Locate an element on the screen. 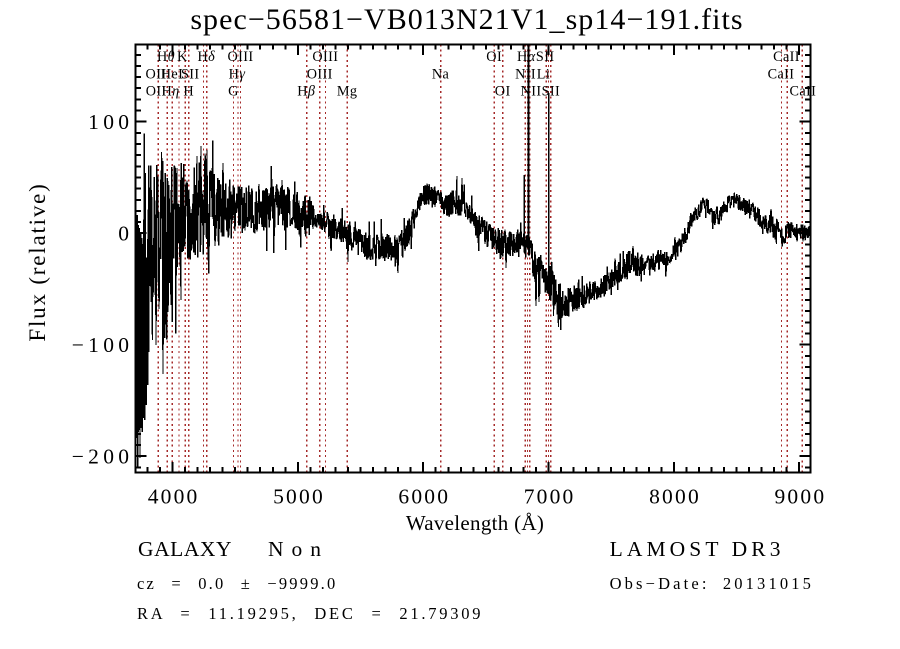 The height and width of the screenshot is (649, 900). svg-text: Hη is located at coordinates (170, 92).